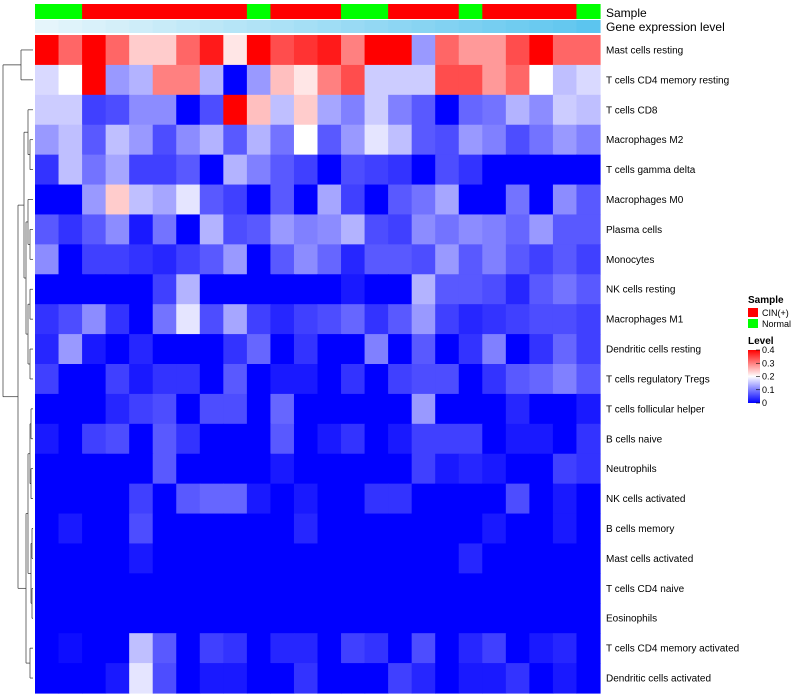 The image size is (800, 700). Describe the element at coordinates (645, 320) in the screenshot. I see `row-label: Macrophages M1` at that location.